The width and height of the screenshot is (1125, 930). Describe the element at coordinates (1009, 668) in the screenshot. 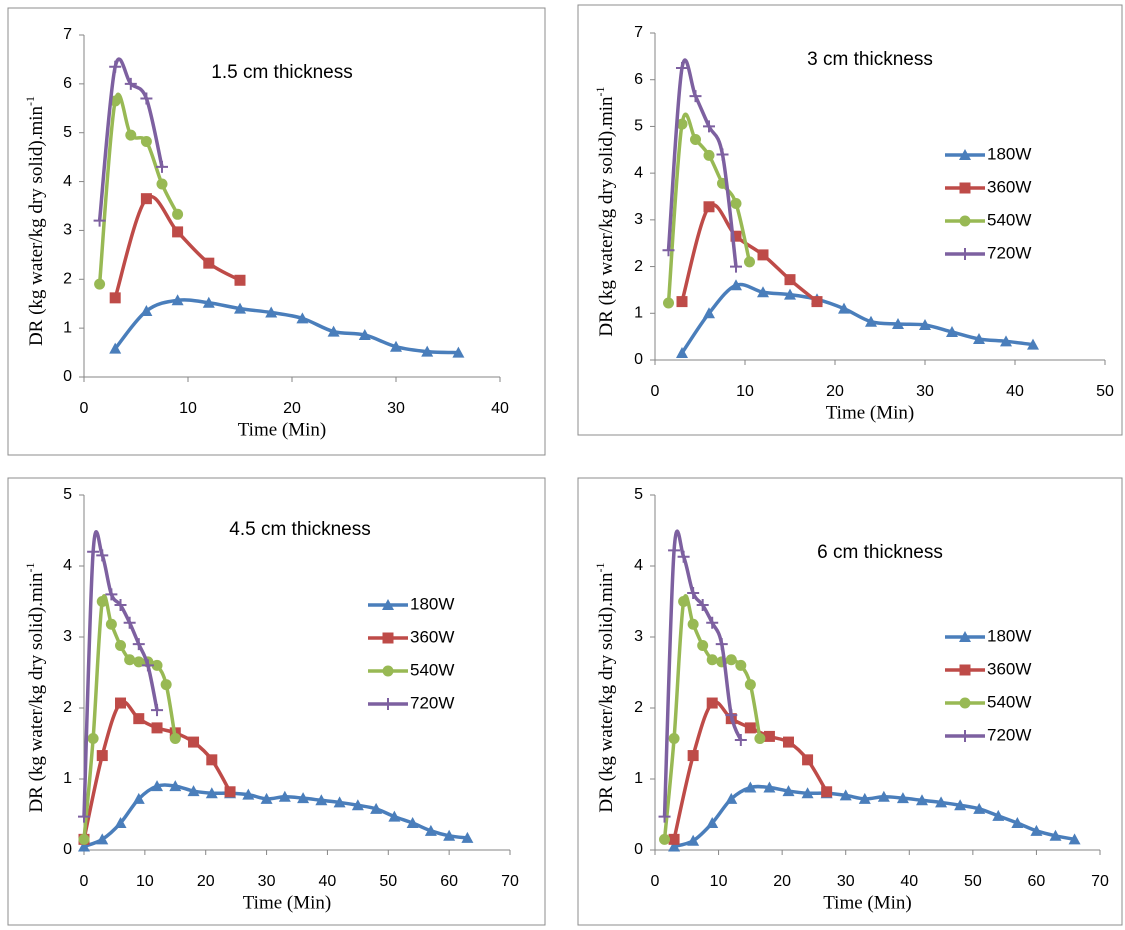

I see `legend-label: 360W` at that location.